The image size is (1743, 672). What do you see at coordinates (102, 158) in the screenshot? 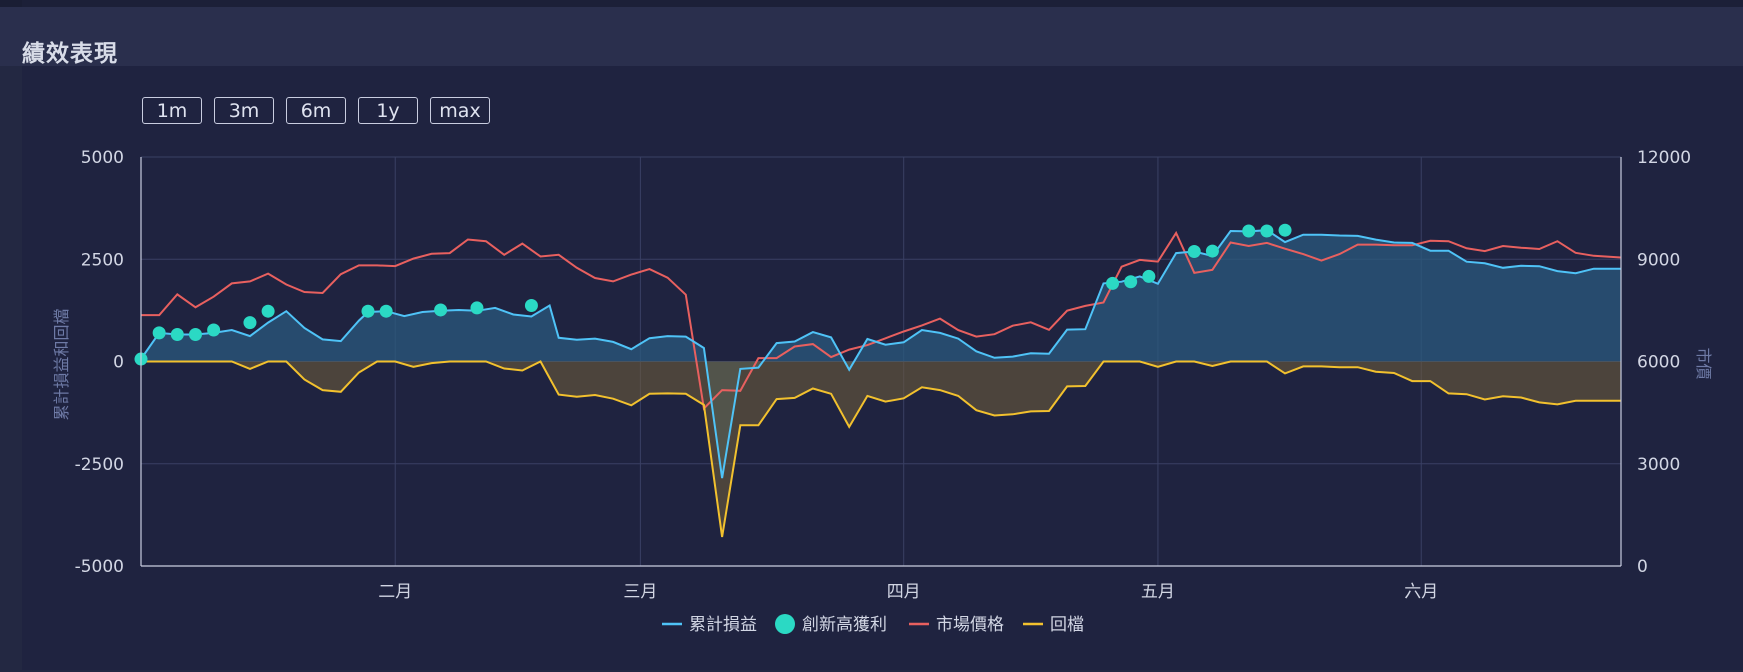
I see `y-left-tick-label: 5000` at bounding box center [102, 158].